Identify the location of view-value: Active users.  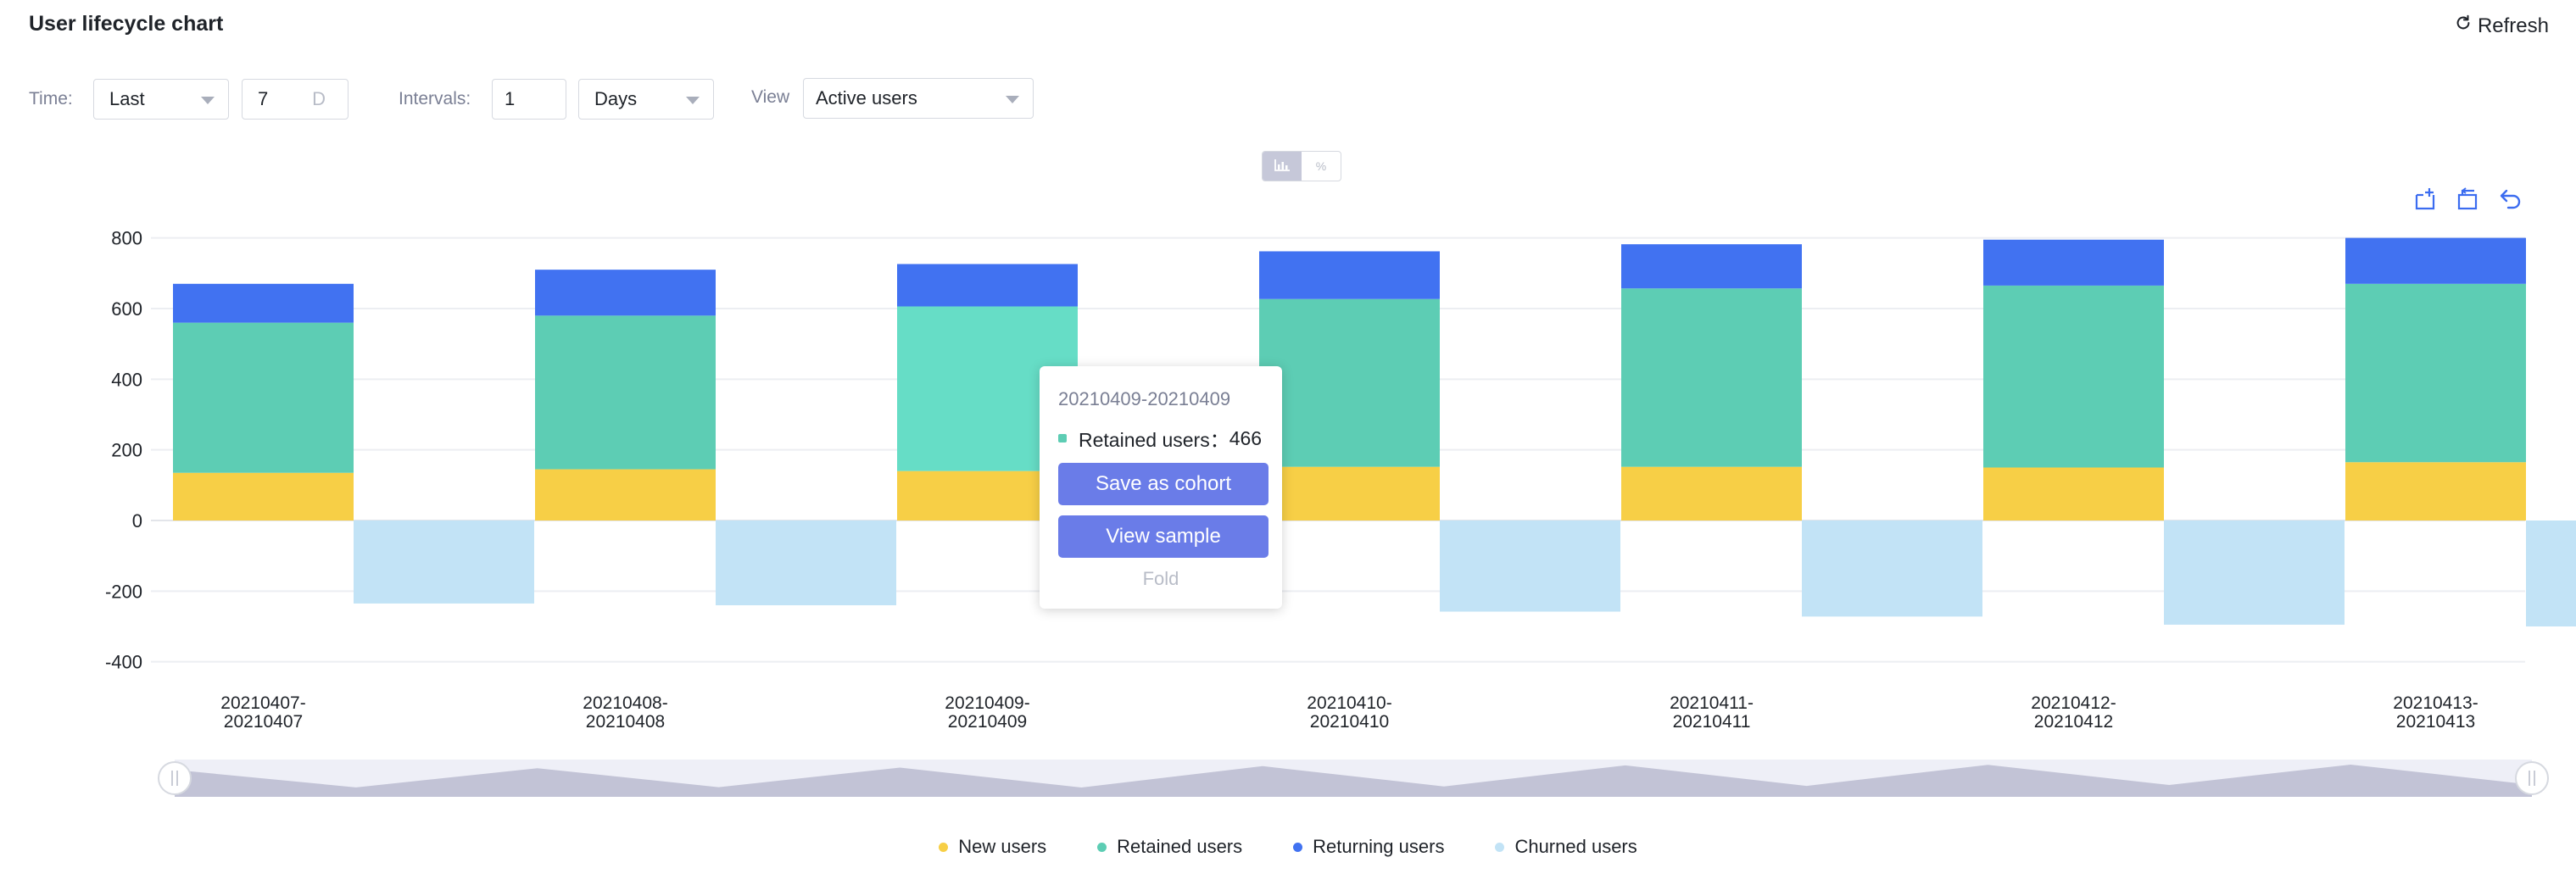
(866, 98).